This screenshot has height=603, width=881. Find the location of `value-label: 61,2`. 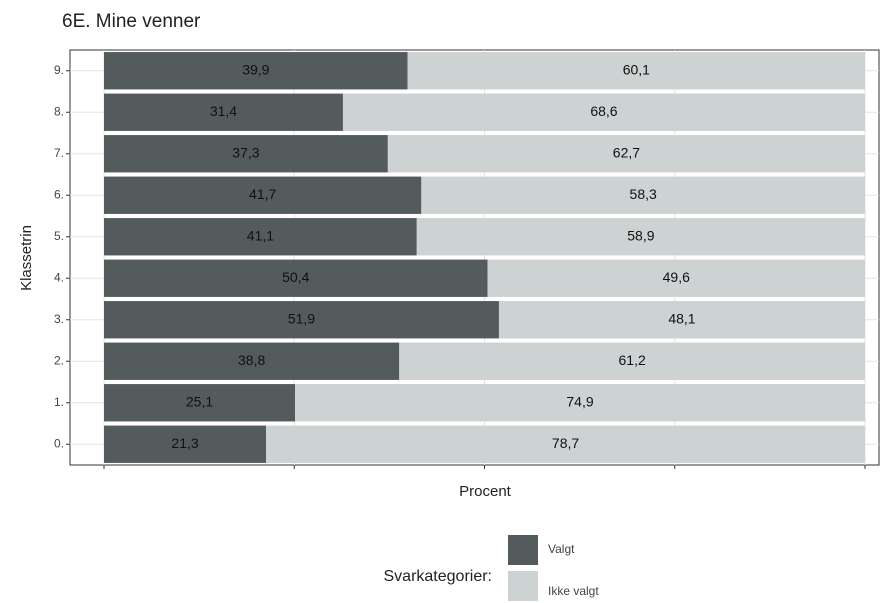

value-label: 61,2 is located at coordinates (632, 360).